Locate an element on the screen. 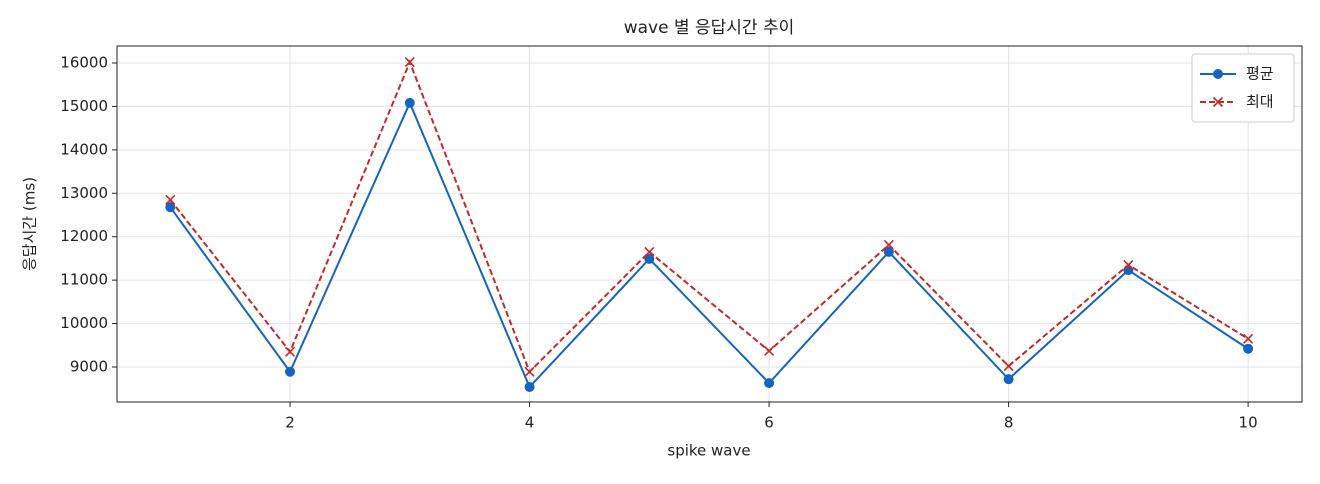 The image size is (1320, 484). y-axis-label: 응답시간 (ms) is located at coordinates (30, 224).